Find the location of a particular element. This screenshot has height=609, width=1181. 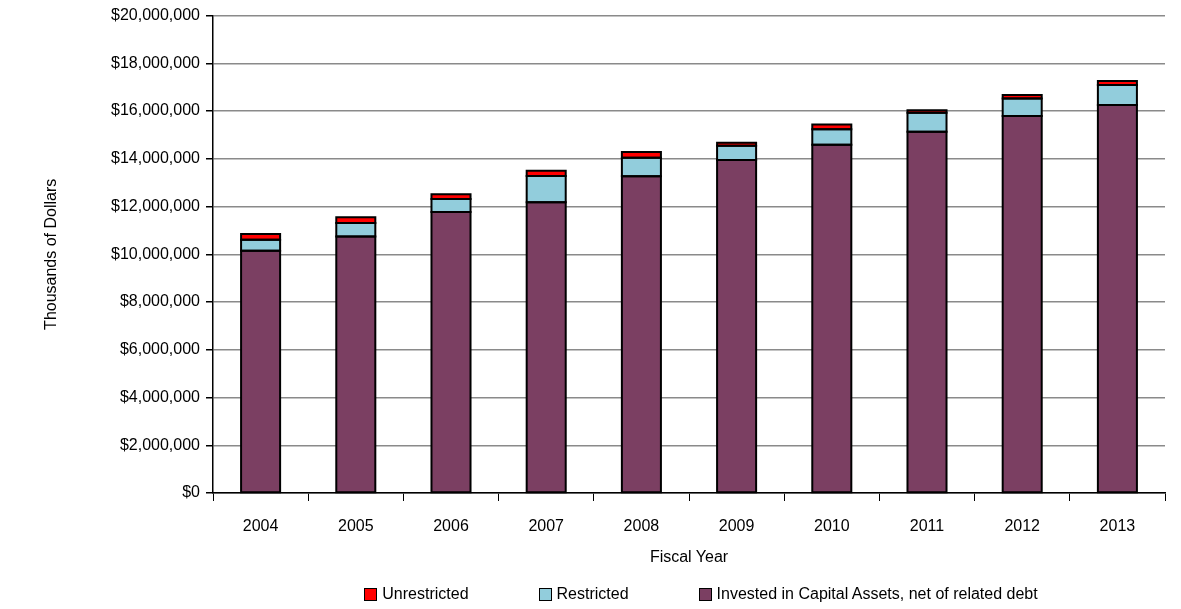

y-tick-label: $2,000,000 is located at coordinates (160, 444).